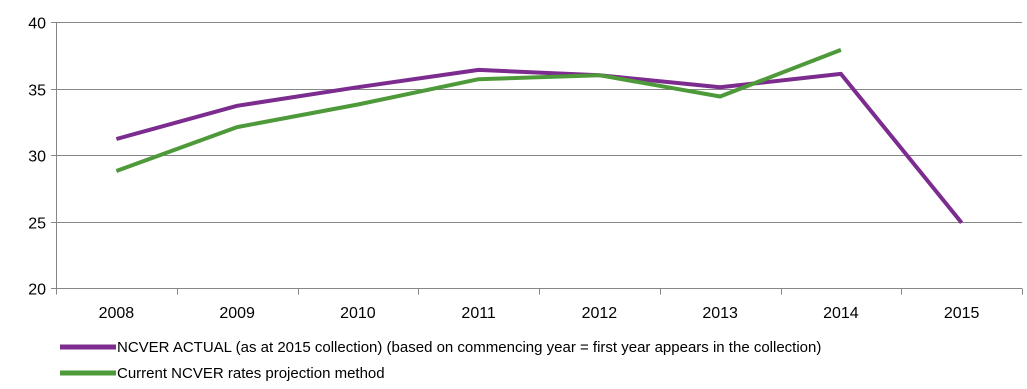 The image size is (1027, 389). I want to click on y-tick-label: 35, so click(37, 91).